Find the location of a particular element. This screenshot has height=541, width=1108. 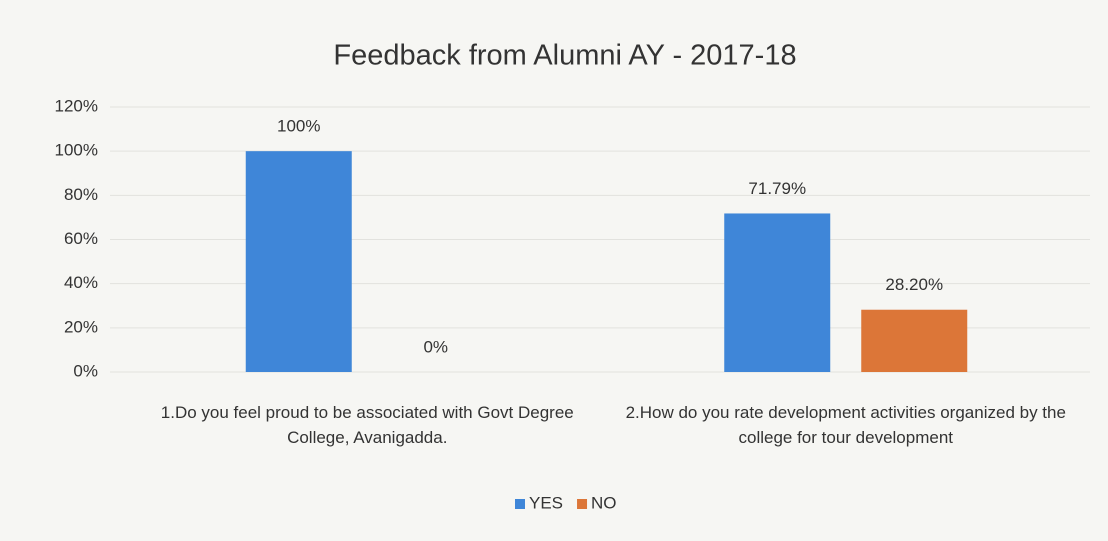

y-tick-label: 100% is located at coordinates (76, 150).